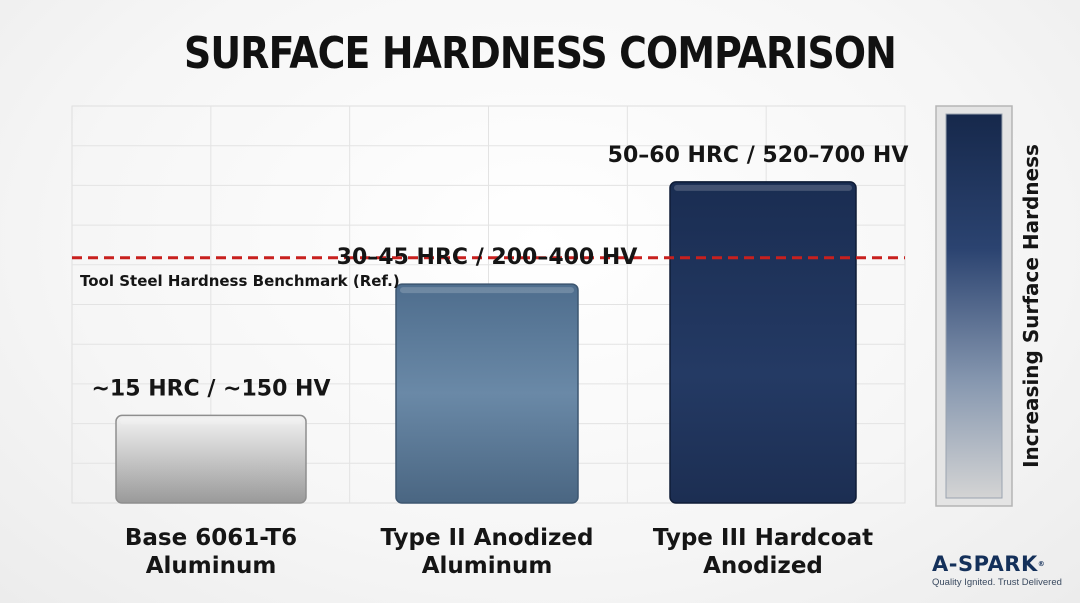 The width and height of the screenshot is (1080, 603). What do you see at coordinates (763, 342) in the screenshot?
I see `bar-type-iii` at bounding box center [763, 342].